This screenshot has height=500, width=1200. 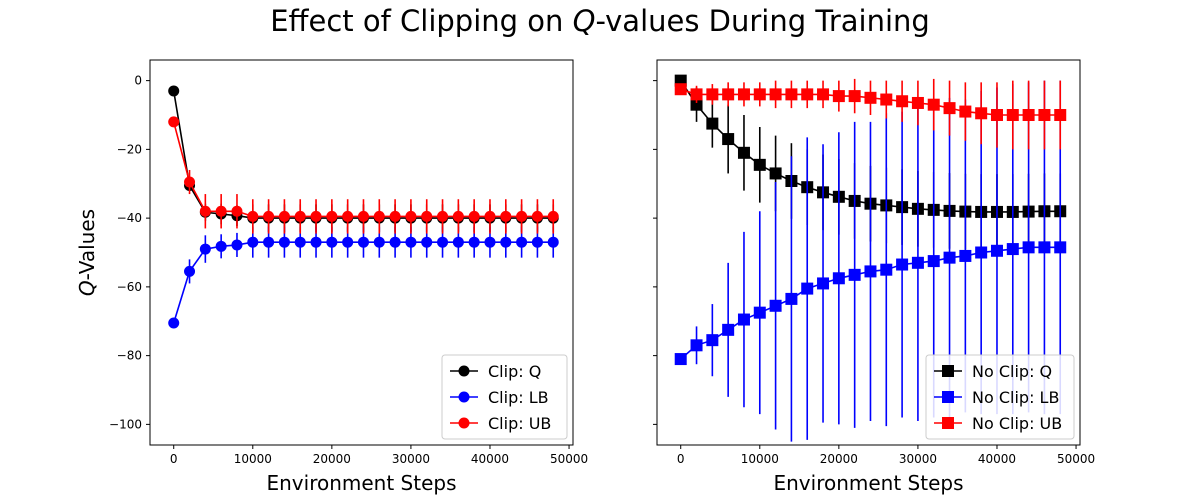 What do you see at coordinates (997, 459) in the screenshot?
I see `x-tick-label: 40000` at bounding box center [997, 459].